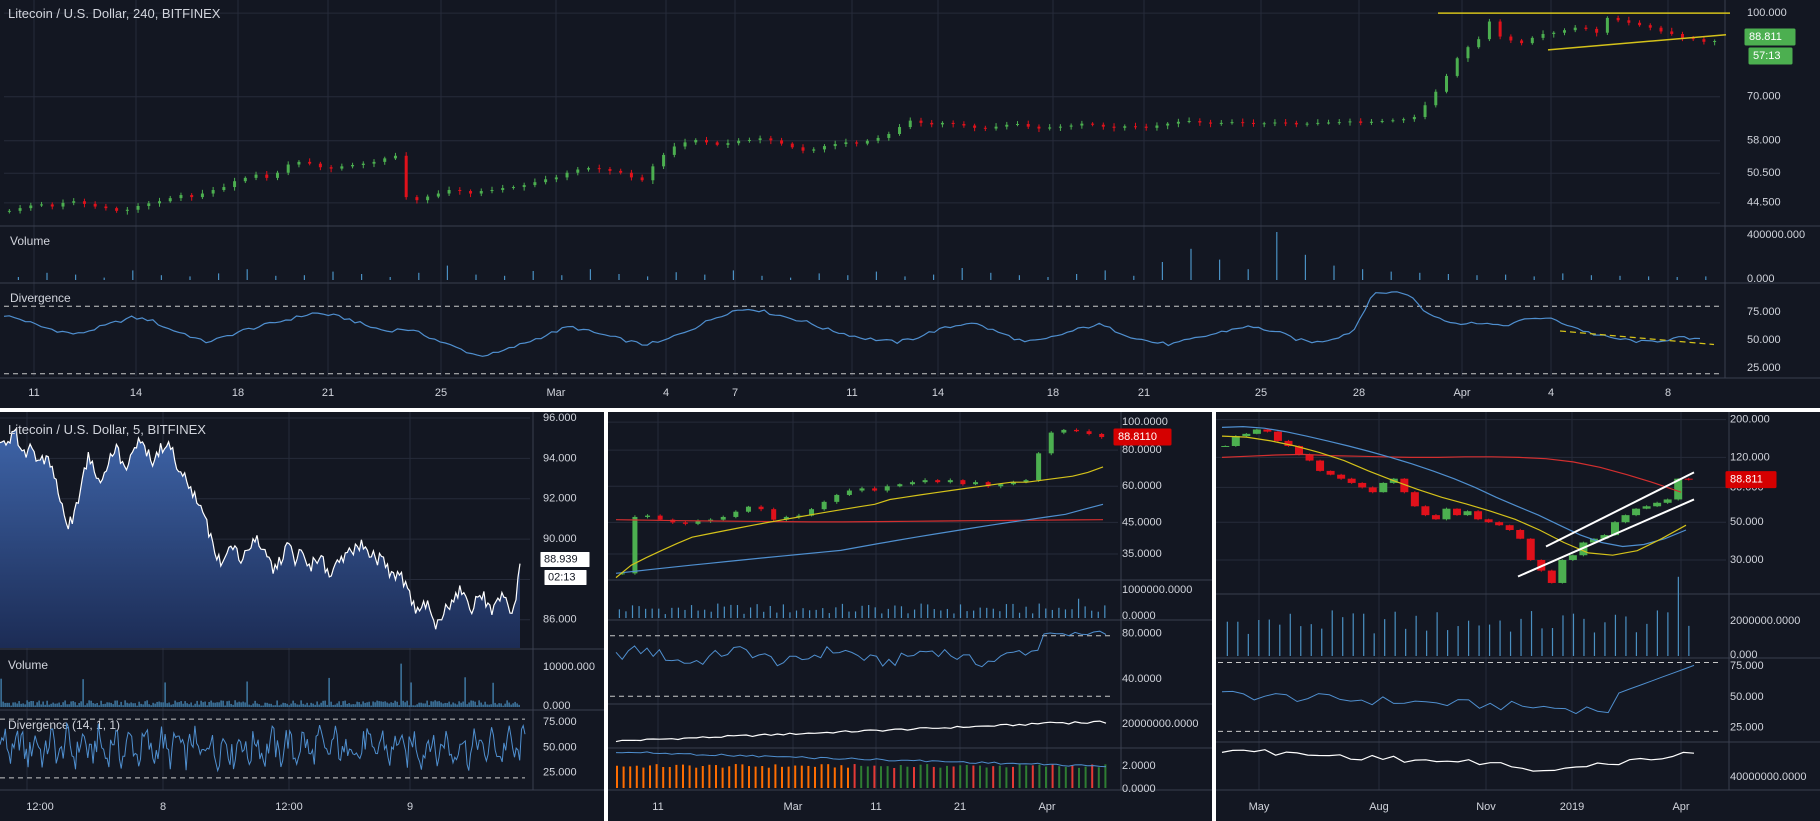  Describe the element at coordinates (1142, 437) in the screenshot. I see `bm-price-badge-bg` at that location.